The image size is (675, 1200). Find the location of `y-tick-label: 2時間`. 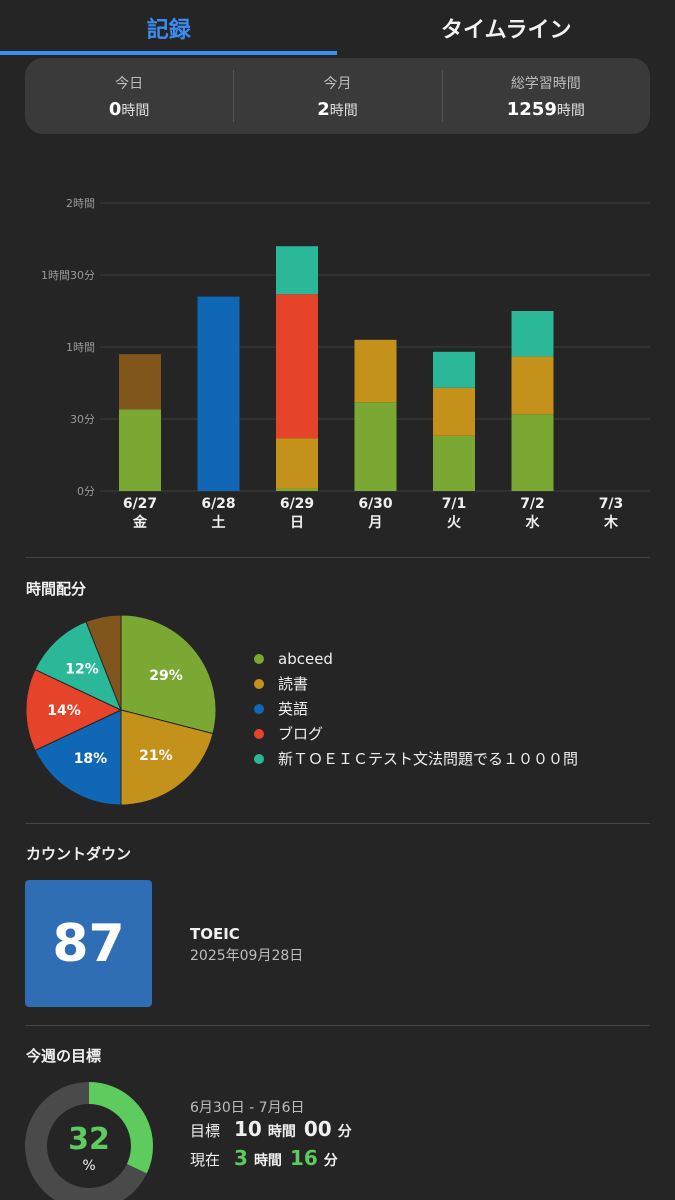

y-tick-label: 2時間 is located at coordinates (80, 203).